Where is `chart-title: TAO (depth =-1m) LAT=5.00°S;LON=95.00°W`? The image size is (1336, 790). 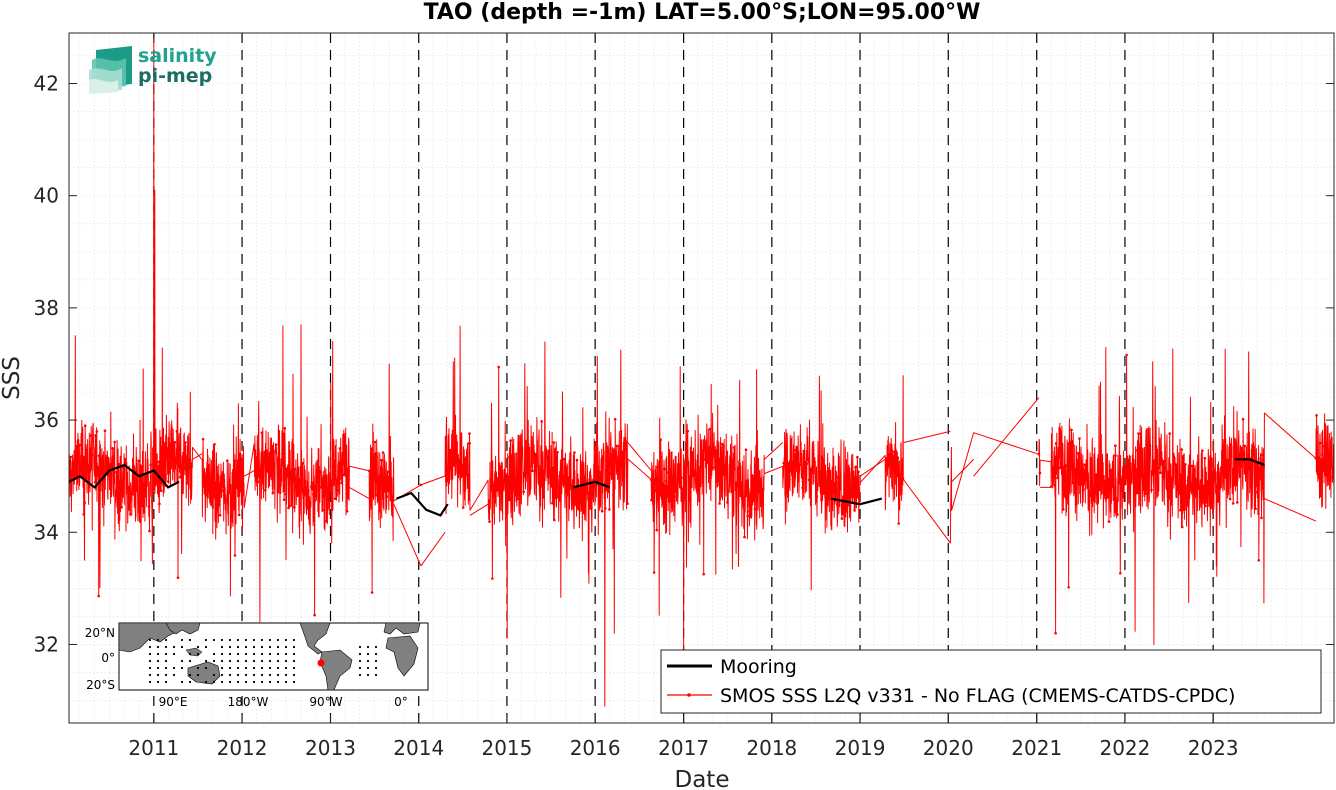
chart-title: TAO (depth =-1m) LAT=5.00°S;LON=95.00°W is located at coordinates (702, 12).